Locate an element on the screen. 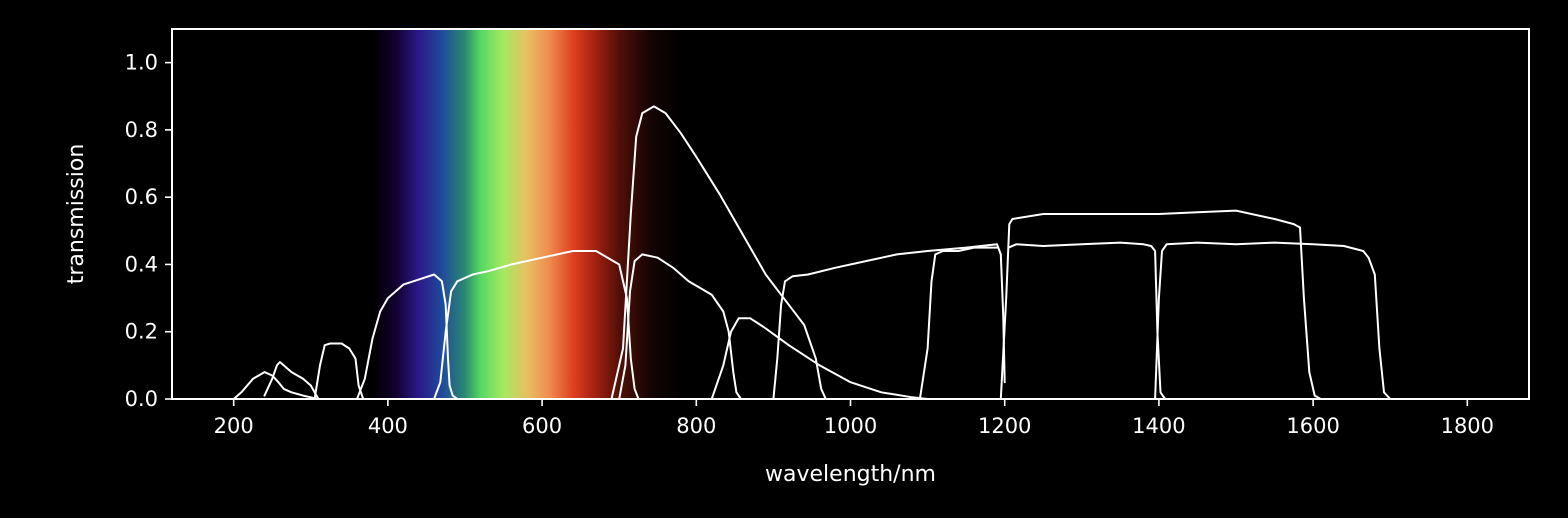 This screenshot has height=518, width=1568. x-axis: 200 400 600 800 1000 1200 1400 1600 1800 is located at coordinates (854, 418).